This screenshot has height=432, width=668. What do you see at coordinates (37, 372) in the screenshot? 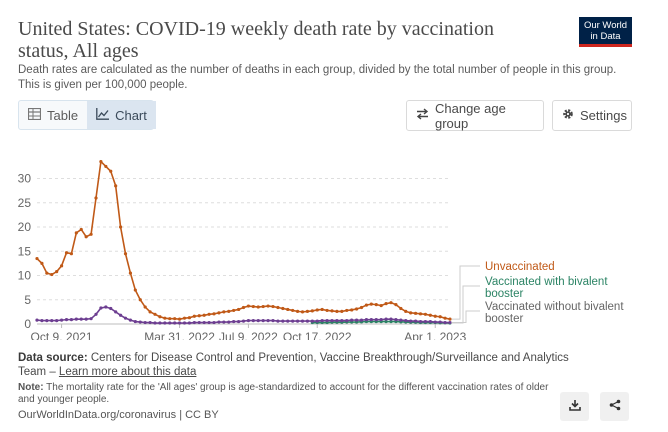
I see `source-text-2: Team –` at bounding box center [37, 372].